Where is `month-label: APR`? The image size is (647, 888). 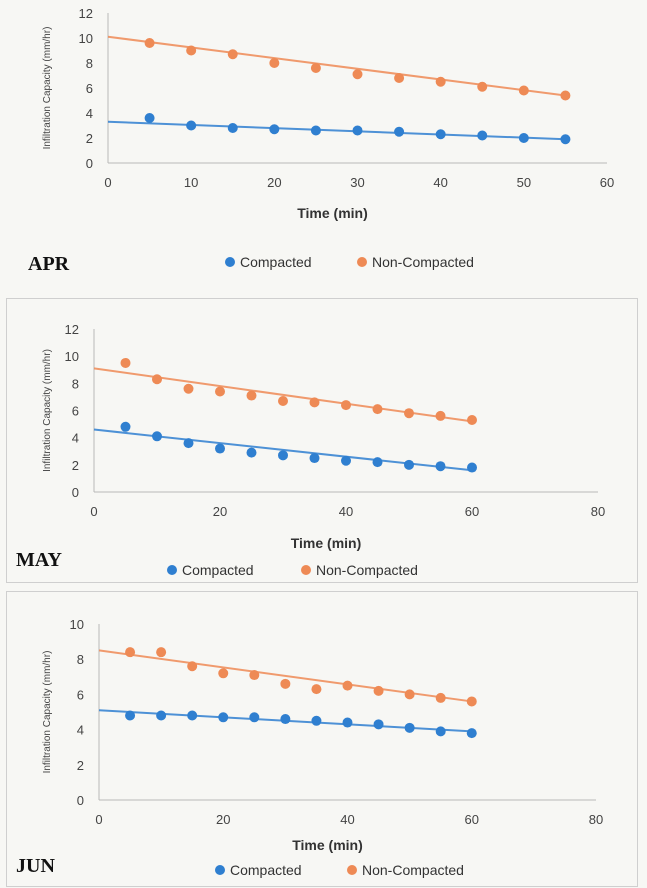 month-label: APR is located at coordinates (49, 264).